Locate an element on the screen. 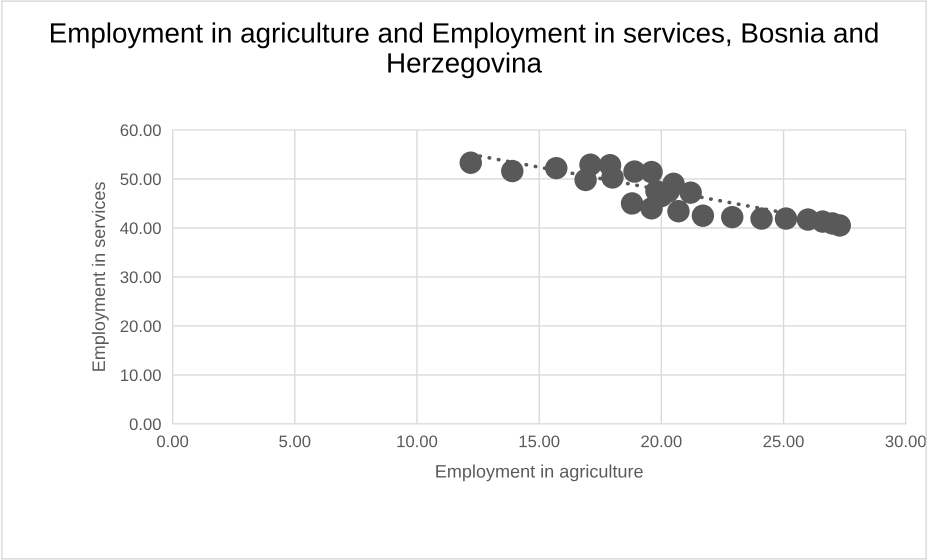 The image size is (928, 560). y-tick-label: 0.00 is located at coordinates (145, 424).